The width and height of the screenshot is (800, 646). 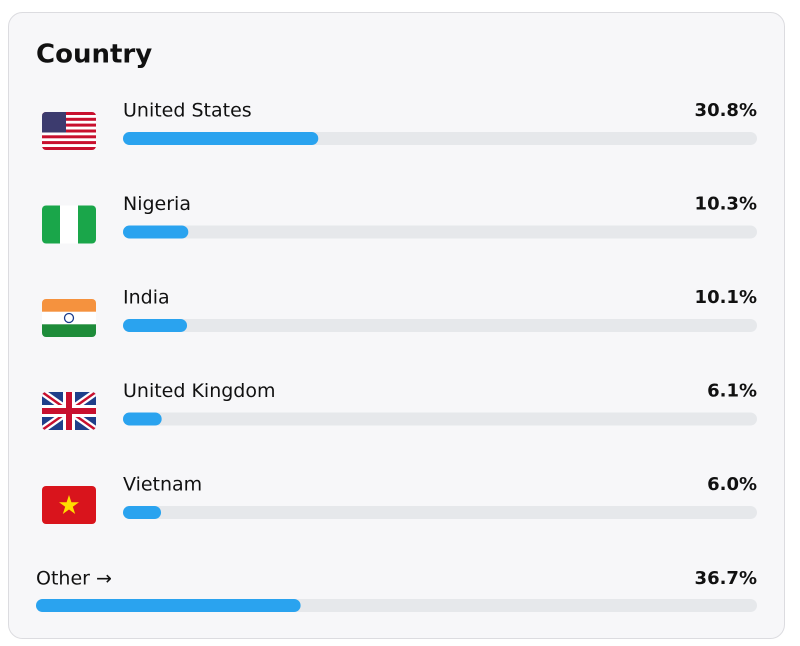 I want to click on flag-vn, so click(x=69, y=505).